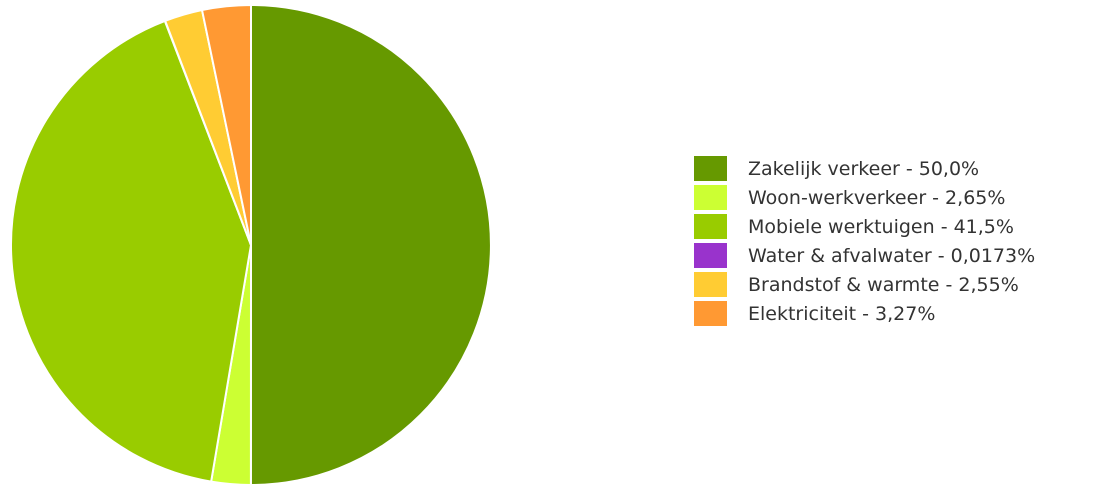 This screenshot has width=1119, height=484. Describe the element at coordinates (863, 169) in the screenshot. I see `legend-label-0: Zakelijk verkeer - 50,0%` at that location.